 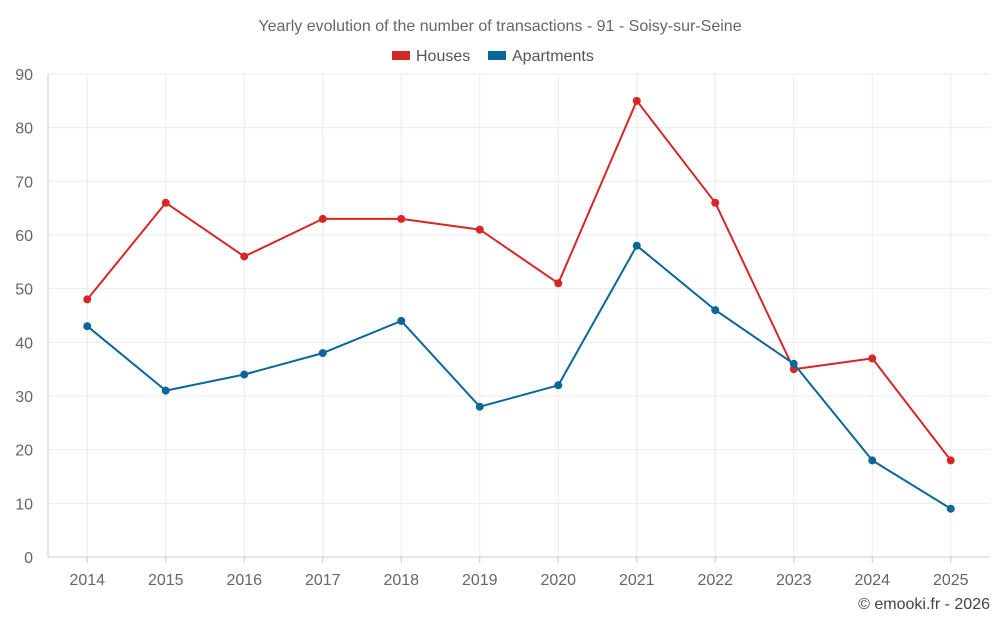 I want to click on x-tick-label-2016: 2016, so click(x=244, y=580).